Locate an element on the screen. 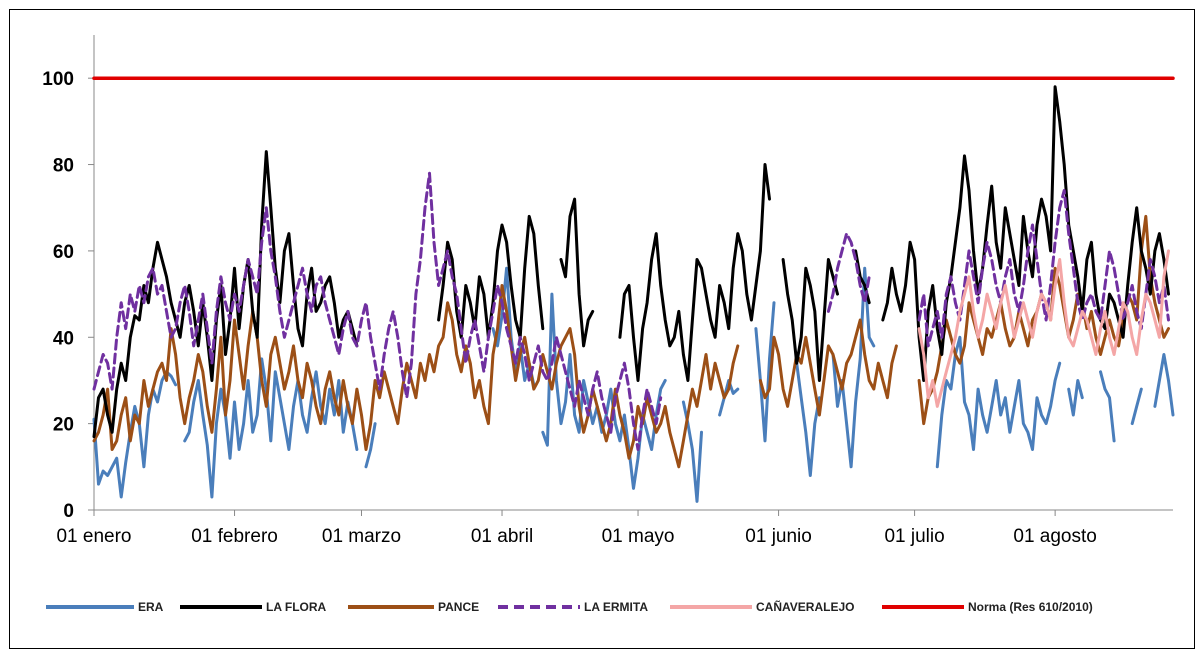 The image size is (1198, 655). legend-label-la-ermita: LA ERMITA is located at coordinates (616, 607).